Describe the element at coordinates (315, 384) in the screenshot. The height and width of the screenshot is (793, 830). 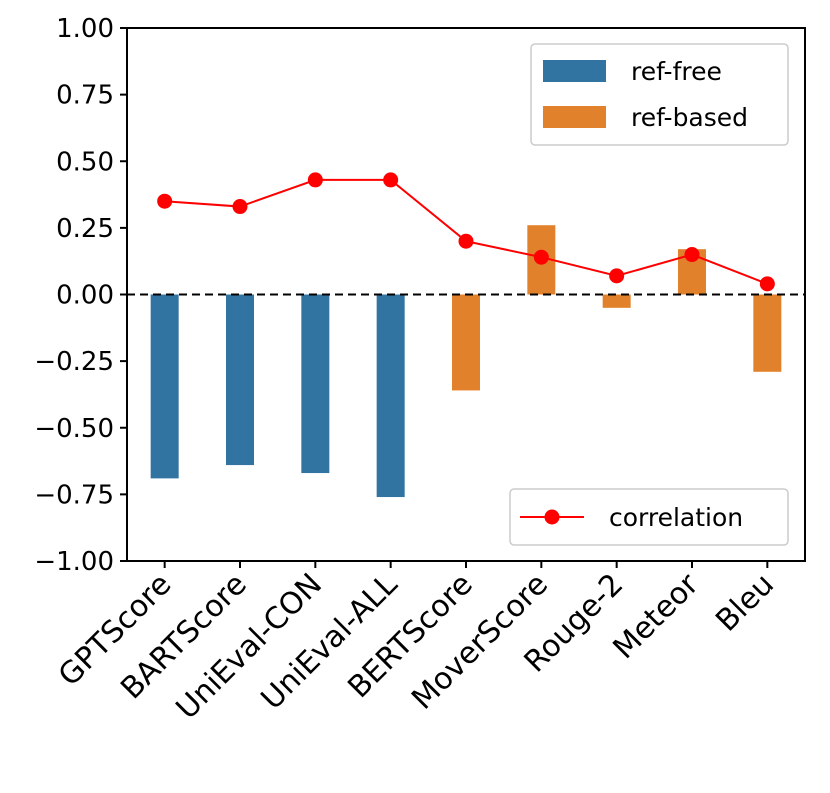
I see `bar-unieval-con` at that location.